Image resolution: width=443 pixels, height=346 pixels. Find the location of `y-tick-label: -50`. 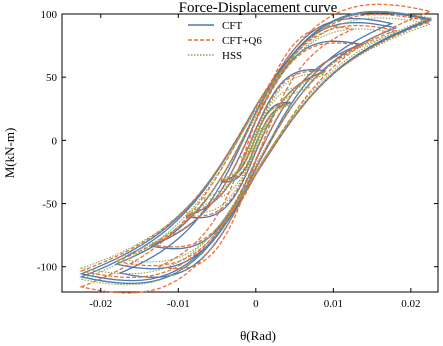

y-tick-label: -50 is located at coordinates (49, 205).